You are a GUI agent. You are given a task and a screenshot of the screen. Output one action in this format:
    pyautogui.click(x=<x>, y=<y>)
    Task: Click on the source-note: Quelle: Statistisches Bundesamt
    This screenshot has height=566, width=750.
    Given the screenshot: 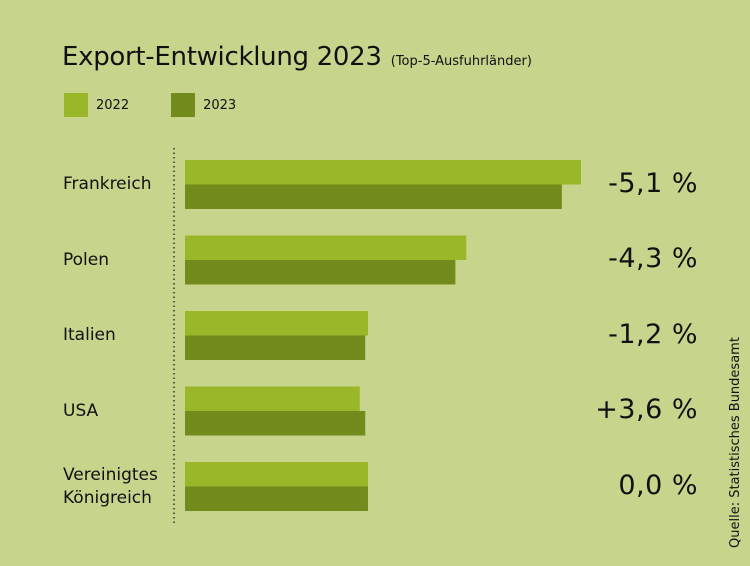 What is the action you would take?
    pyautogui.click(x=735, y=442)
    